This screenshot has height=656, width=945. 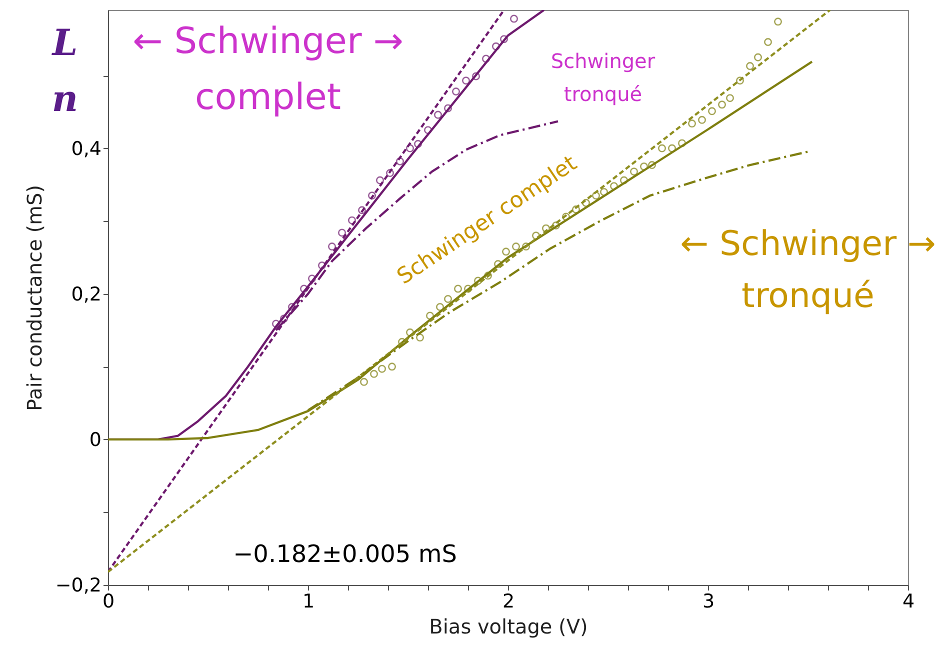 What do you see at coordinates (308, 601) in the screenshot?
I see `x-tick-label: 1` at bounding box center [308, 601].